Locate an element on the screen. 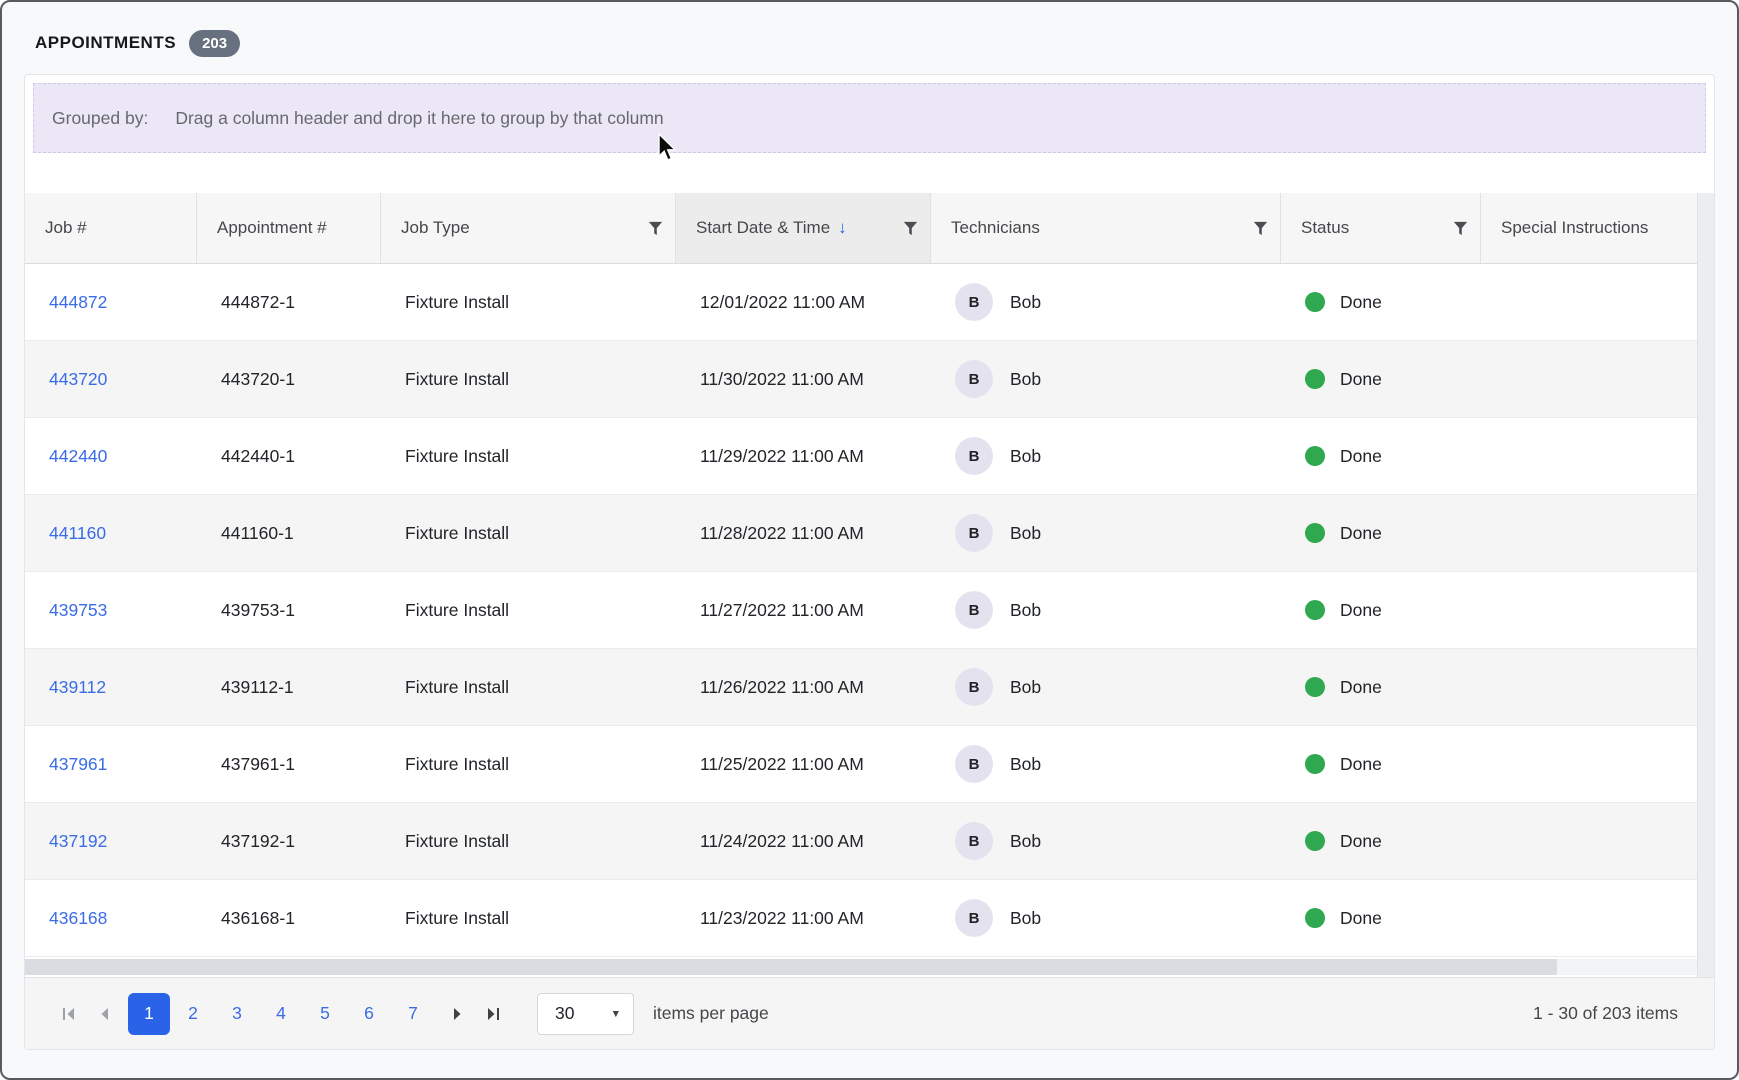  appointment-number: 437192-1 is located at coordinates (258, 840).